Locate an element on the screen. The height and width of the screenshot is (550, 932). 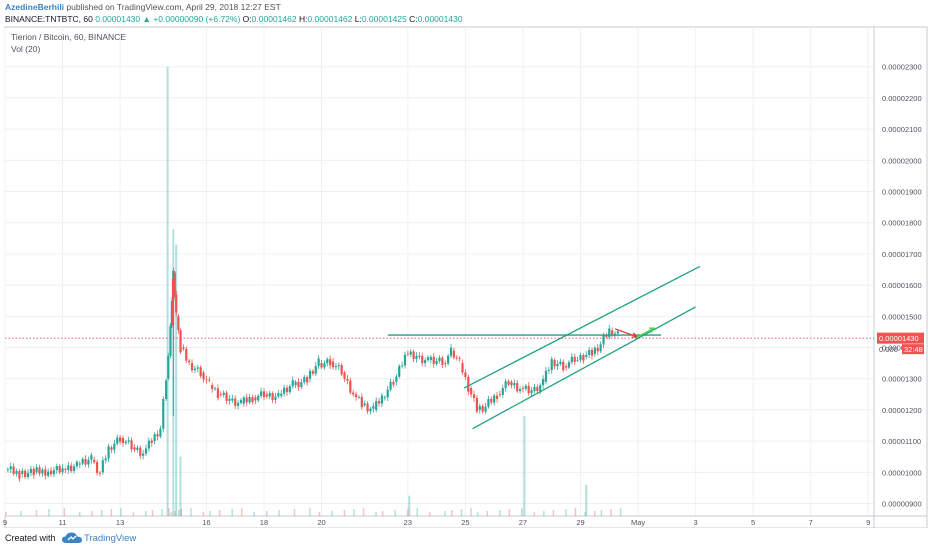
tradingview-brand: TradingView is located at coordinates (110, 538).